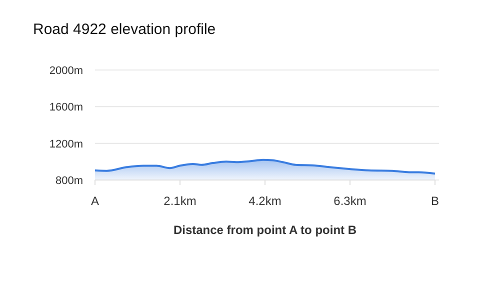  Describe the element at coordinates (435, 201) in the screenshot. I see `x-tick-label: B` at that location.